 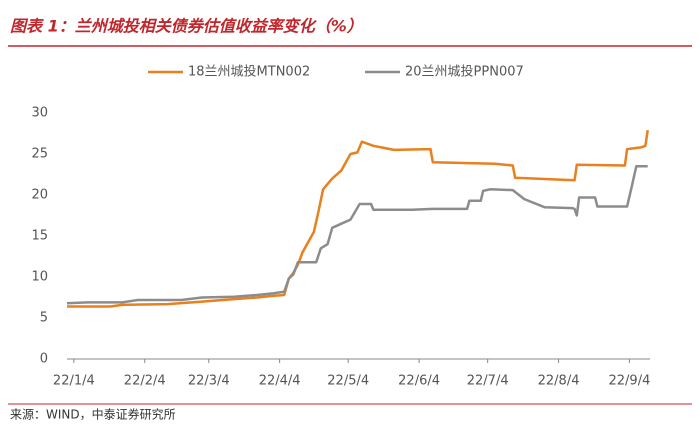 What do you see at coordinates (464, 72) in the screenshot?
I see `legend-label: 20兰州城投PPN007` at bounding box center [464, 72].